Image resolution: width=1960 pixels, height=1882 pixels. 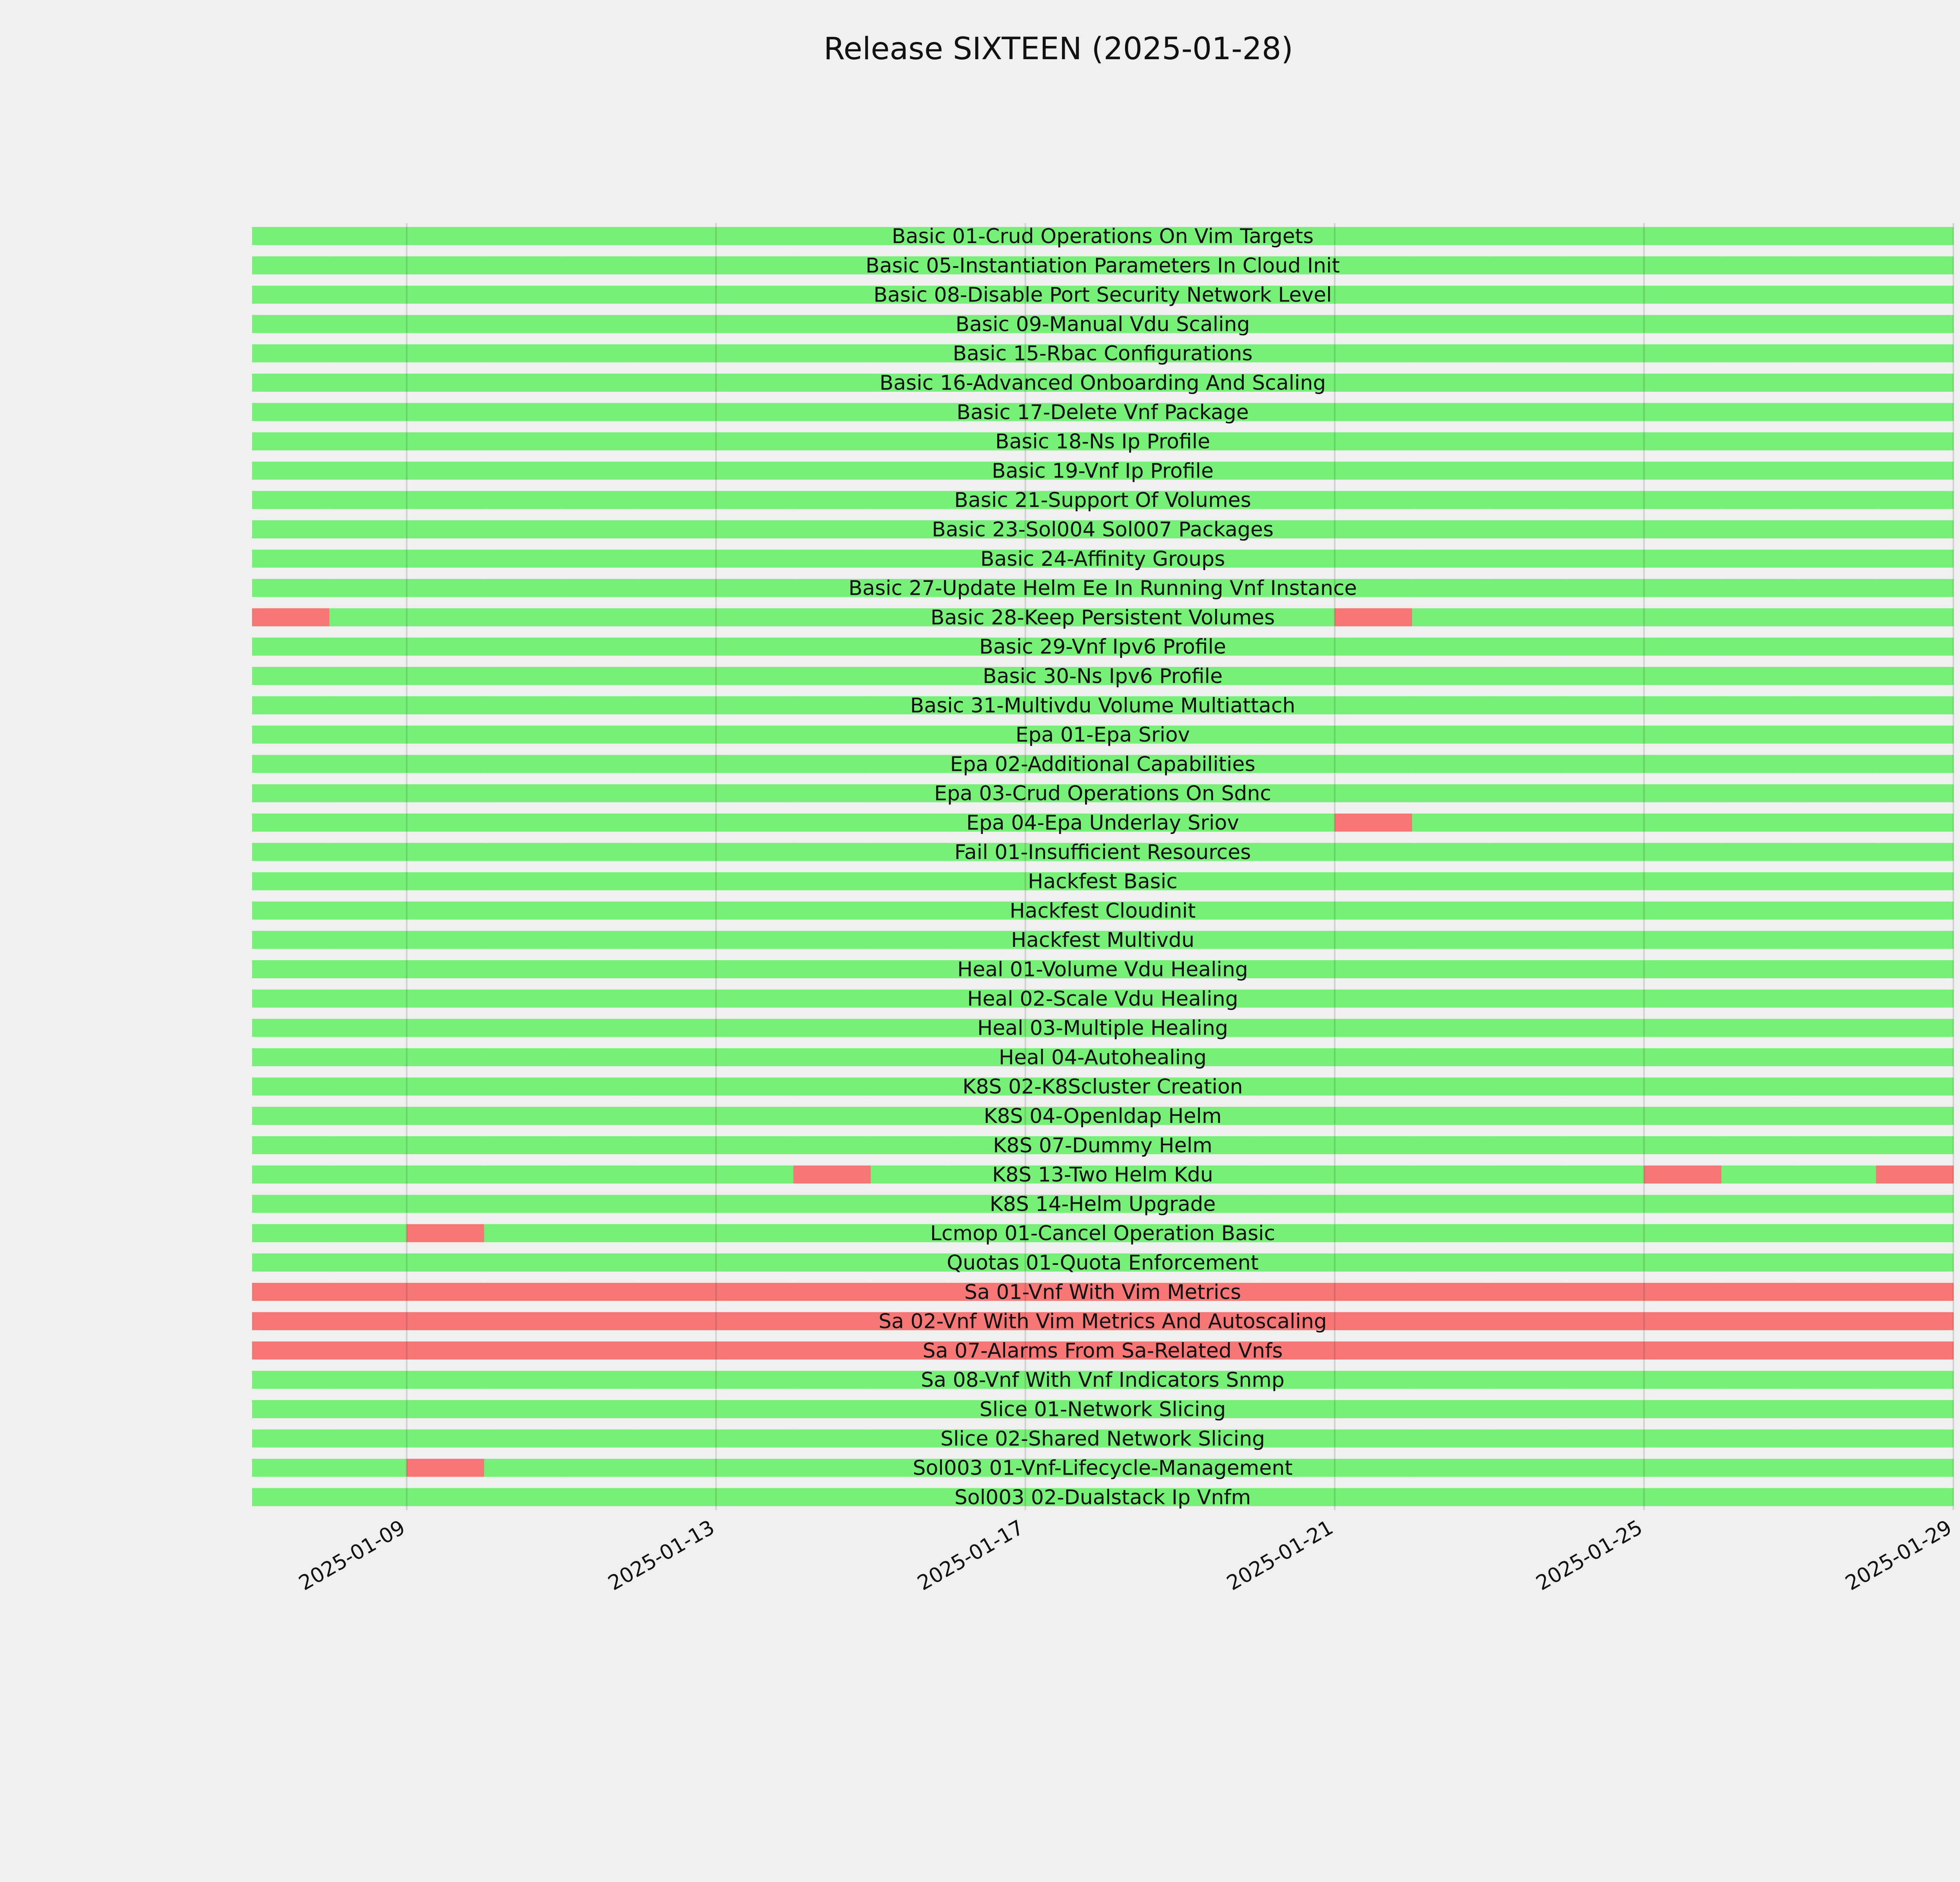 I want to click on row-label: Sol003 01-Vnf-Lifecycle-Management, so click(x=1102, y=1468).